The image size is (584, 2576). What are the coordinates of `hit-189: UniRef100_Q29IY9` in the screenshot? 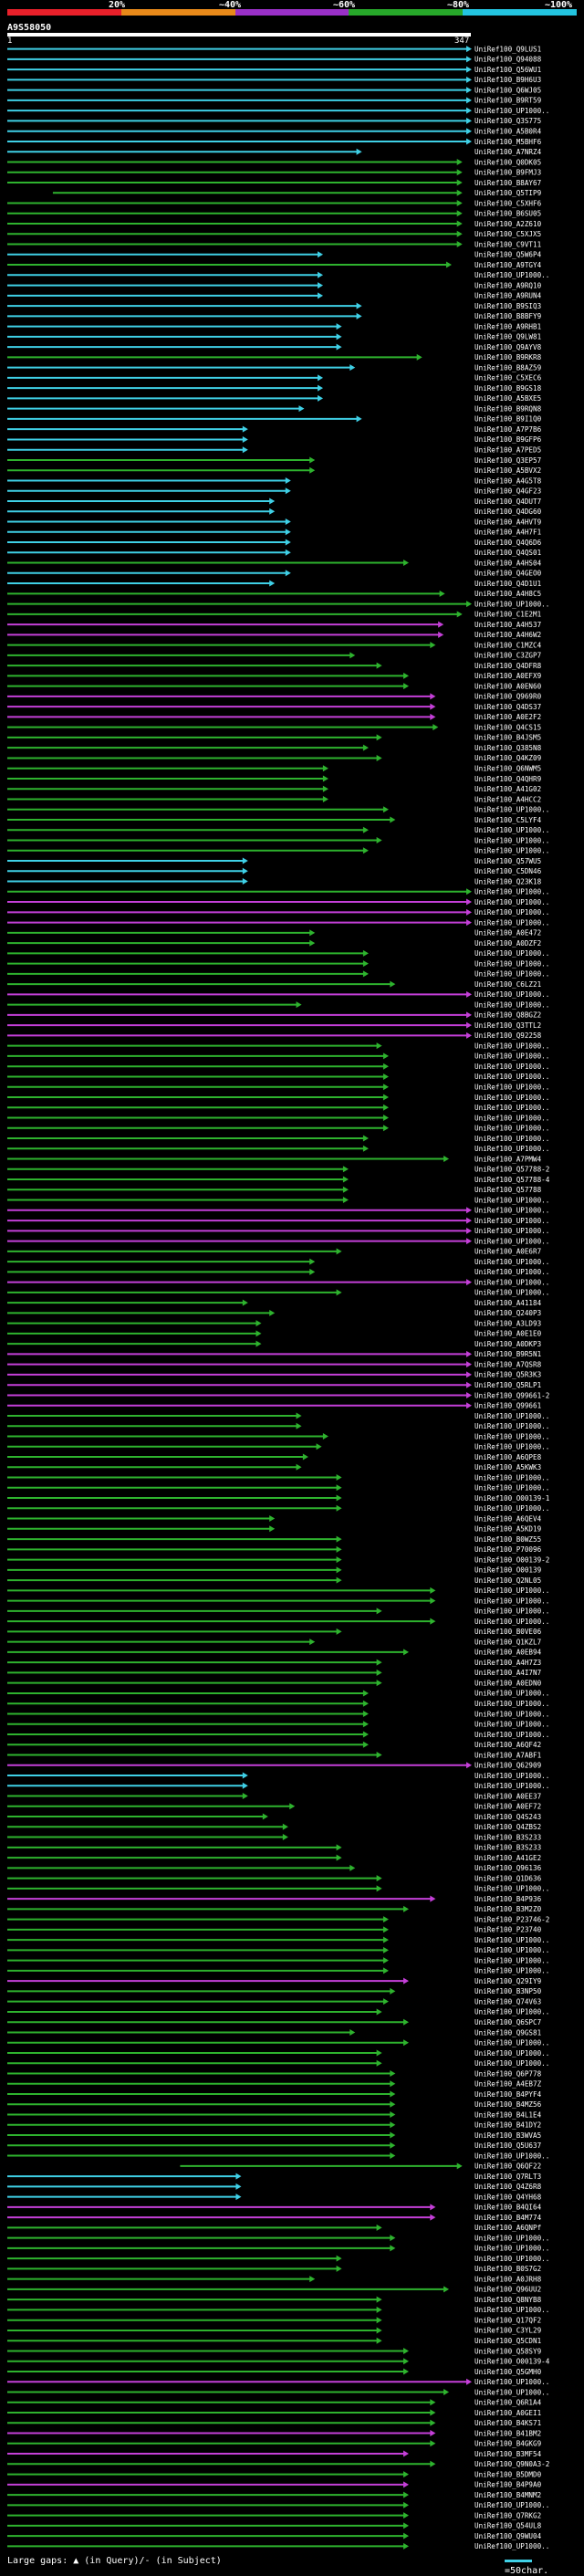 It's located at (274, 1981).